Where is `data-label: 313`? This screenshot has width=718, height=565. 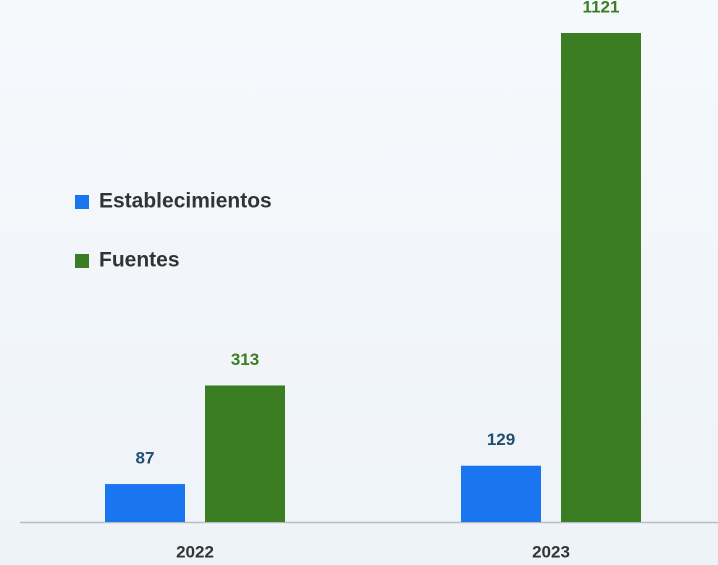
data-label: 313 is located at coordinates (245, 359).